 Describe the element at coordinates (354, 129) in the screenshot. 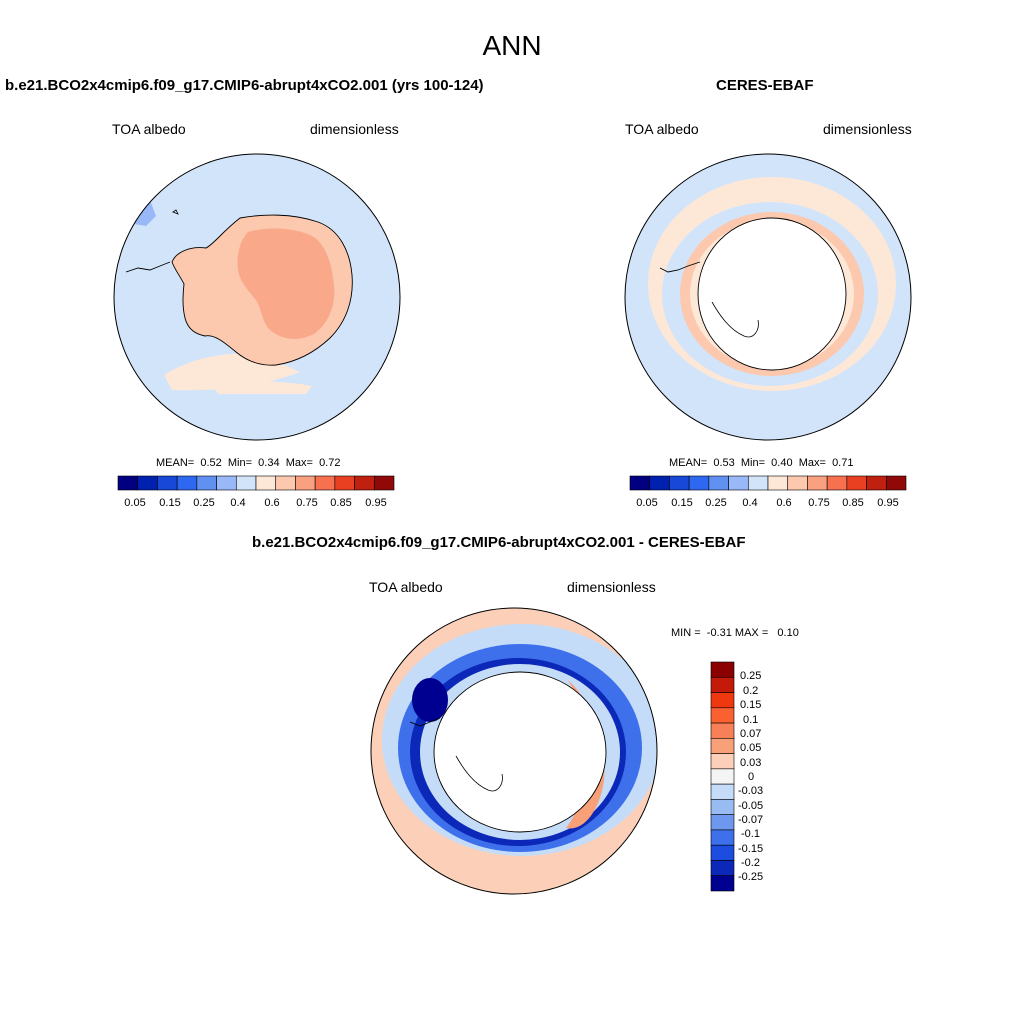

I see `panel-model-units: dimensionless` at that location.